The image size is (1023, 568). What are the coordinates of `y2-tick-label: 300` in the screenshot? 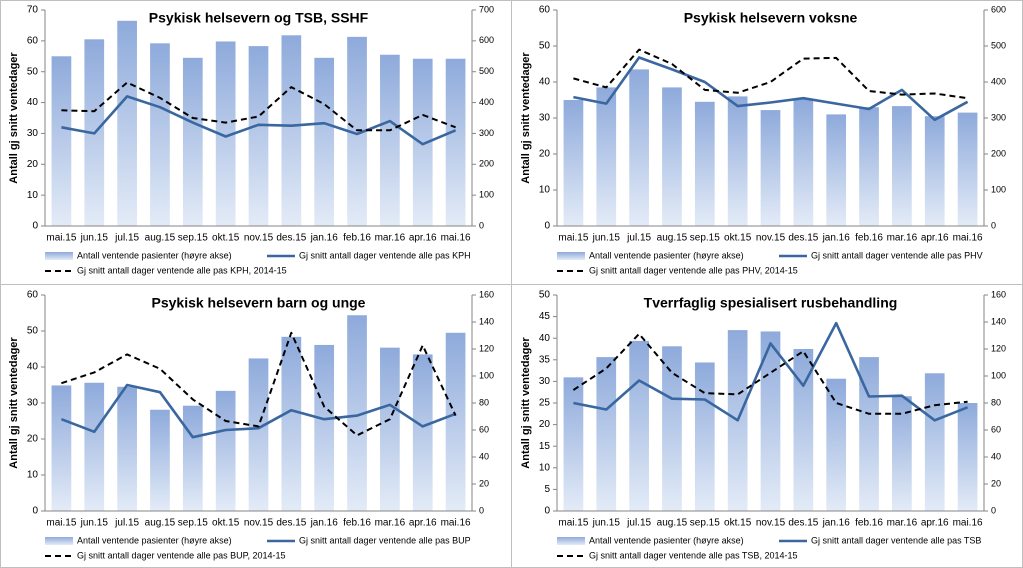 It's located at (486, 133).